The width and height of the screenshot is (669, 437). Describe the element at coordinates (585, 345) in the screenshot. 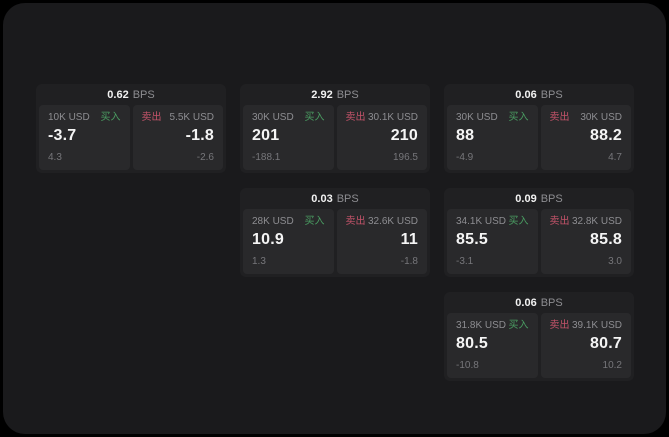

I see `sell-panel: 卖出 39.1K USD 80.7 10.2` at that location.